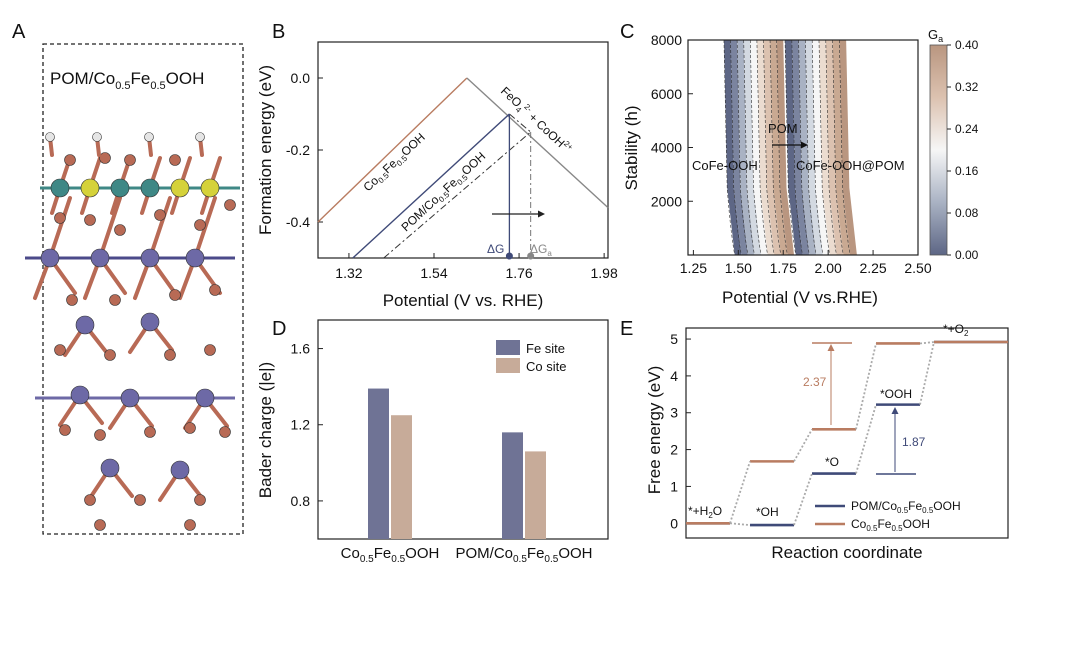 The height and width of the screenshot is (645, 1080). What do you see at coordinates (896, 394) in the screenshot?
I see `e-step-ooh: *OOH` at bounding box center [896, 394].